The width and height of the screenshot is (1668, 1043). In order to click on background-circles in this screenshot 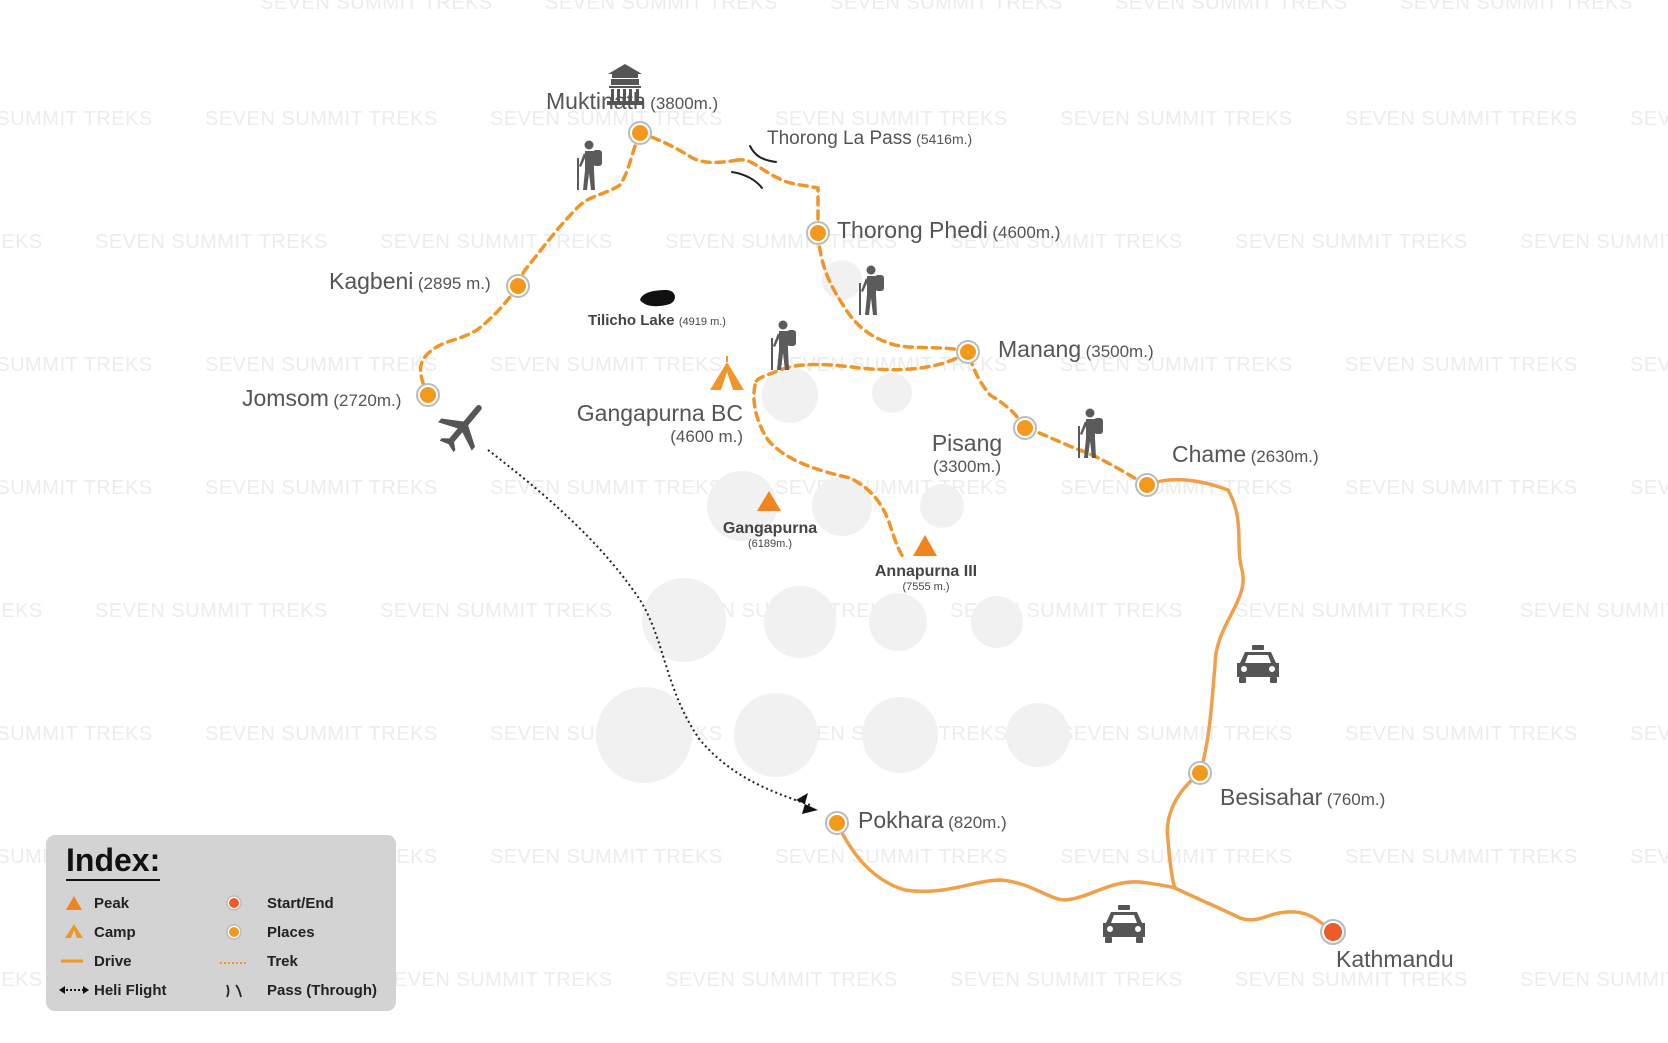, I will do `click(833, 521)`.